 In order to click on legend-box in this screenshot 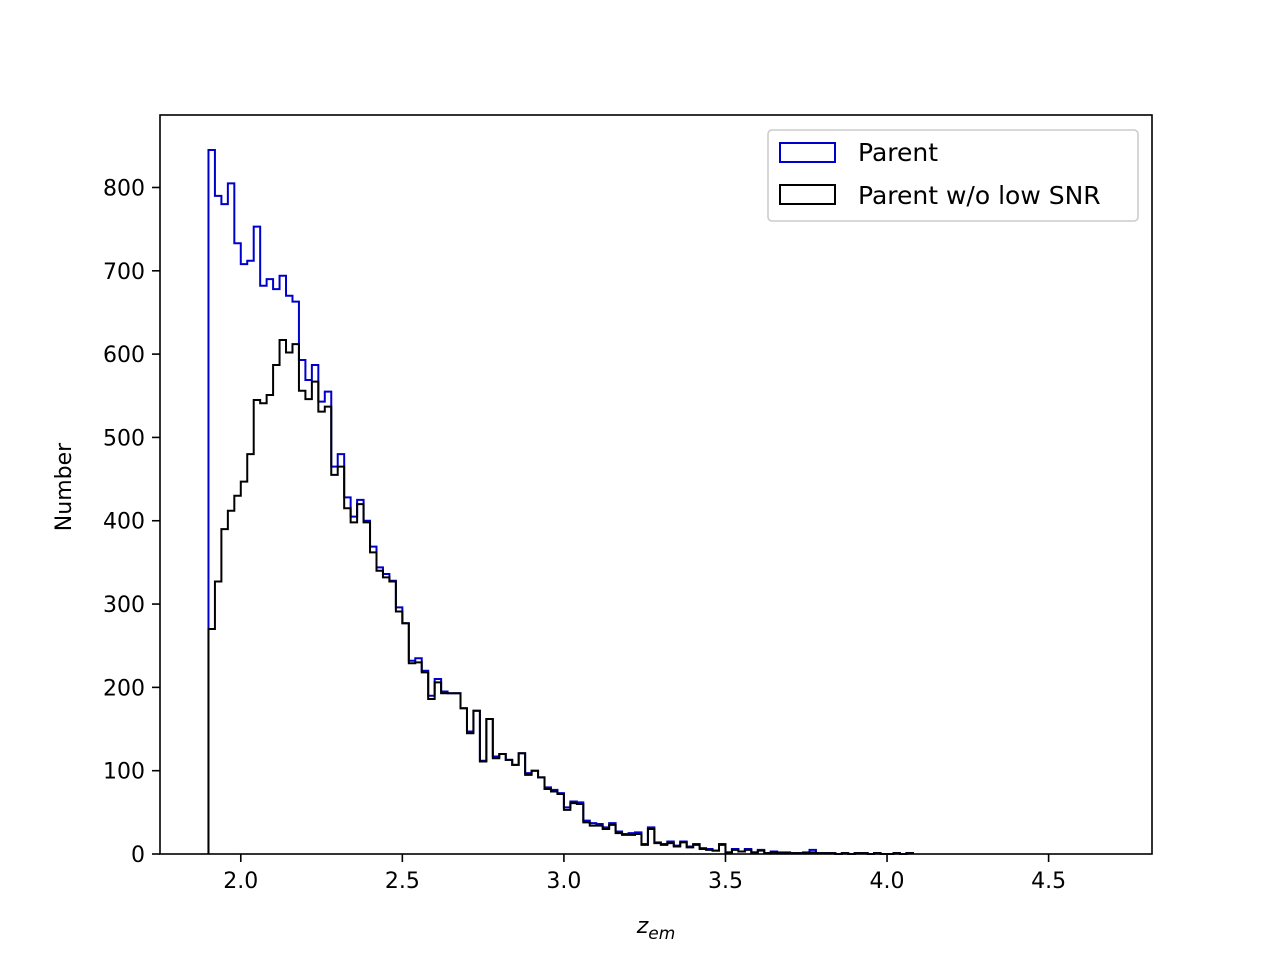, I will do `click(953, 175)`.